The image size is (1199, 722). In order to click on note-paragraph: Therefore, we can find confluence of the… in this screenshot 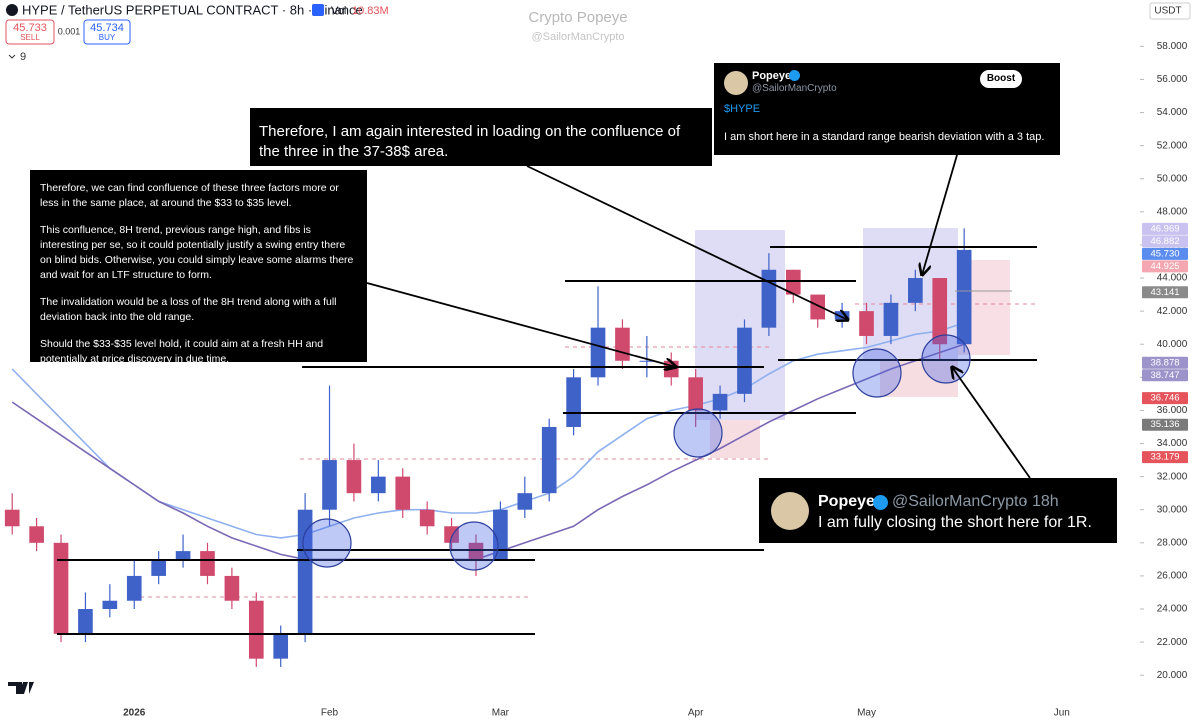, I will do `click(189, 195)`.